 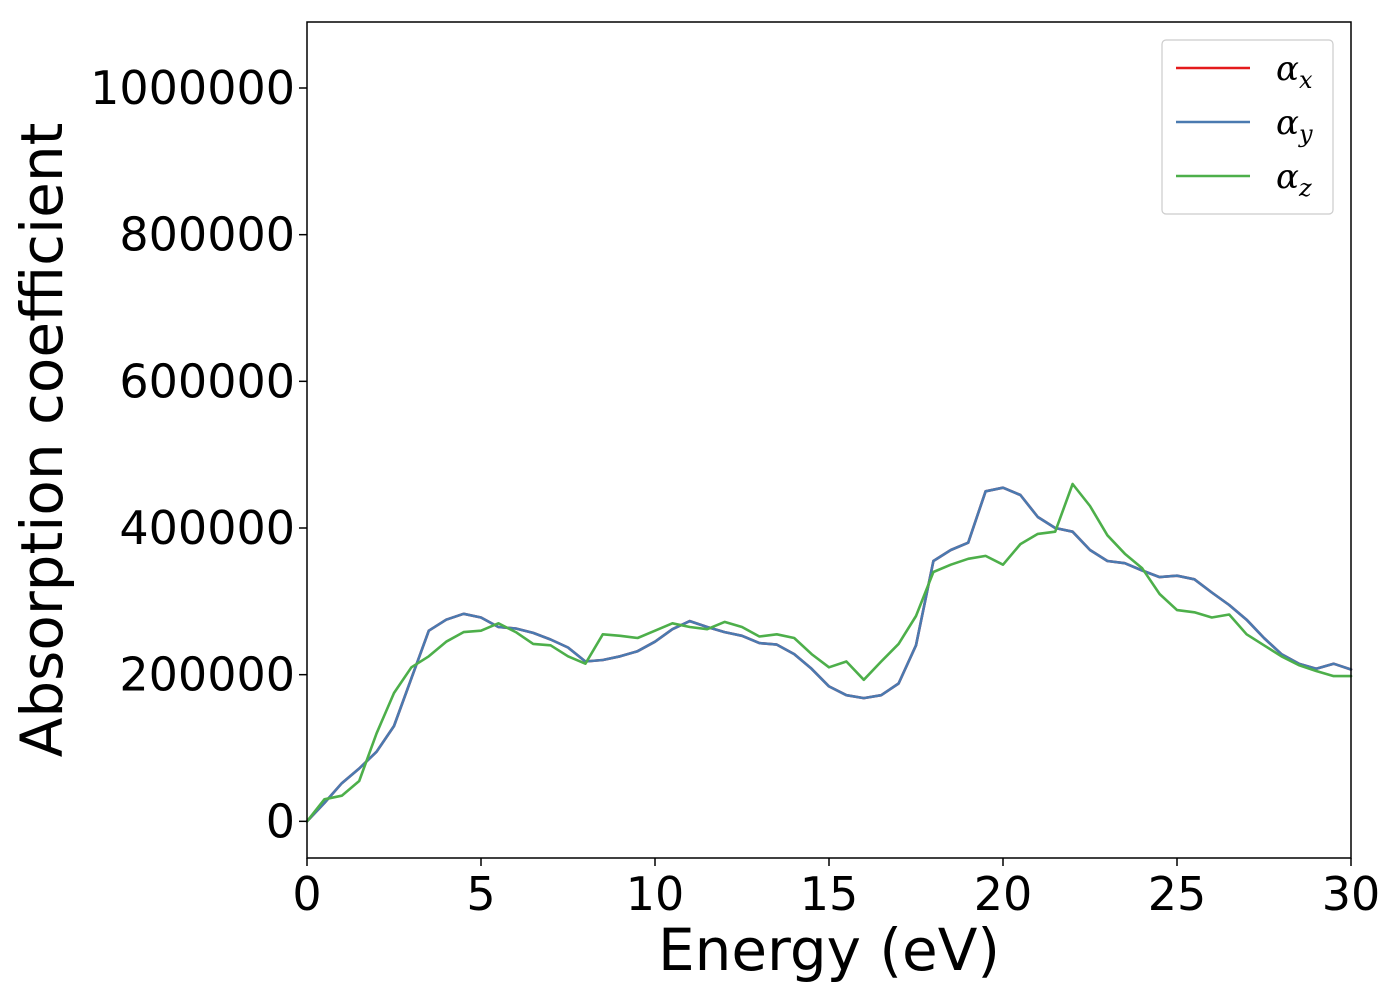 I want to click on y-tick-label: 800000, so click(x=207, y=235).